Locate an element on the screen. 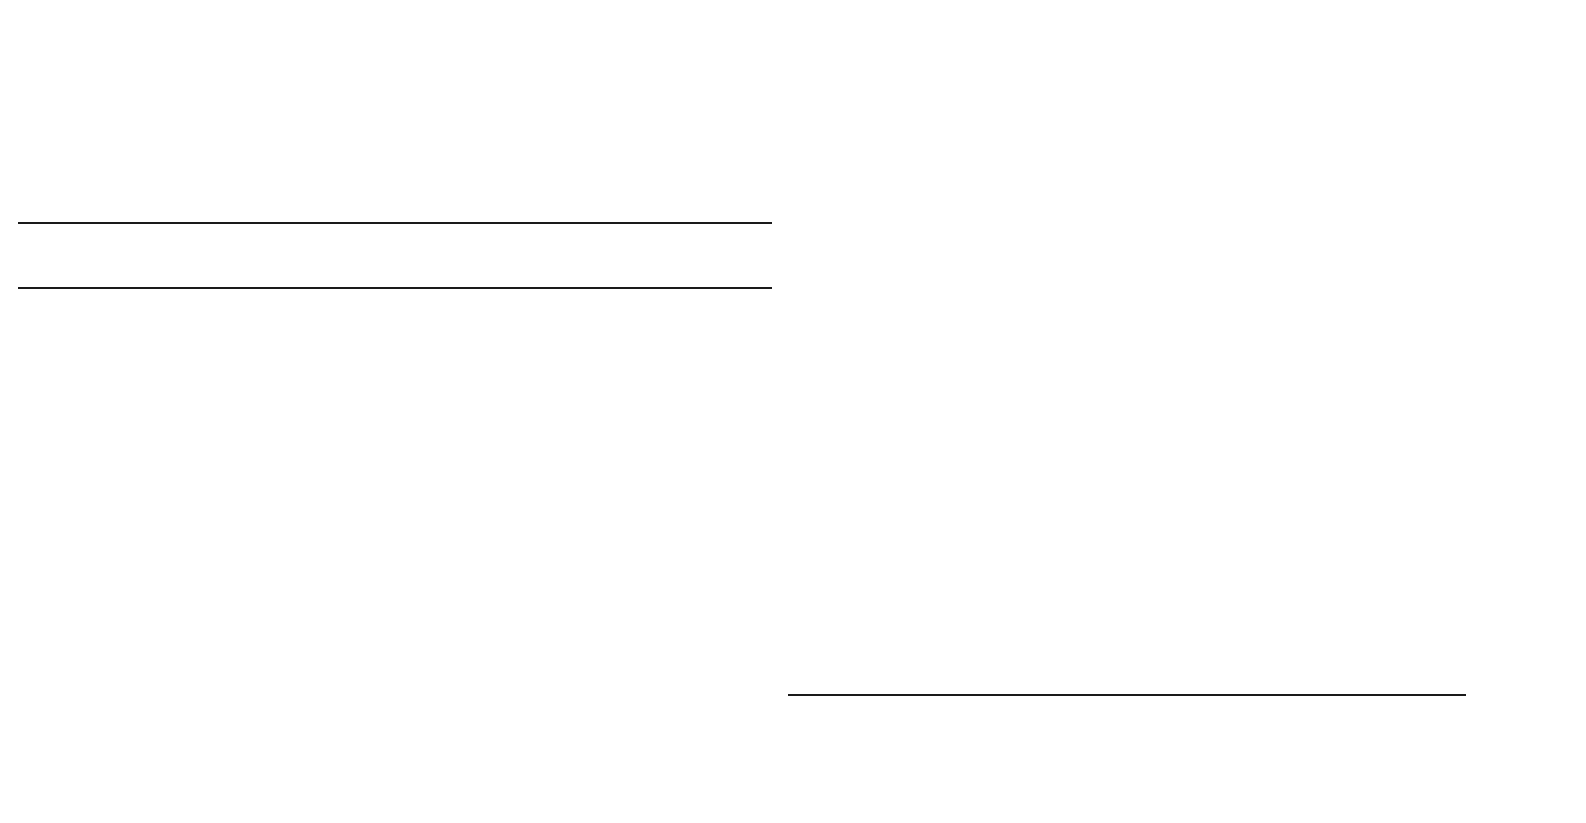 The width and height of the screenshot is (1586, 823). country-info-table is located at coordinates (395, 255).